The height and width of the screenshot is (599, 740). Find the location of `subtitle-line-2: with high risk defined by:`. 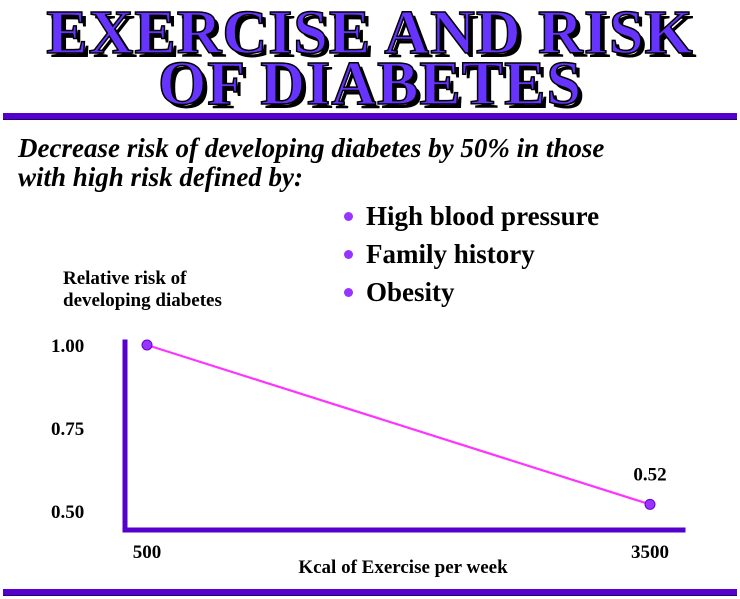

subtitle-line-2: with high risk defined by: is located at coordinates (161, 177).